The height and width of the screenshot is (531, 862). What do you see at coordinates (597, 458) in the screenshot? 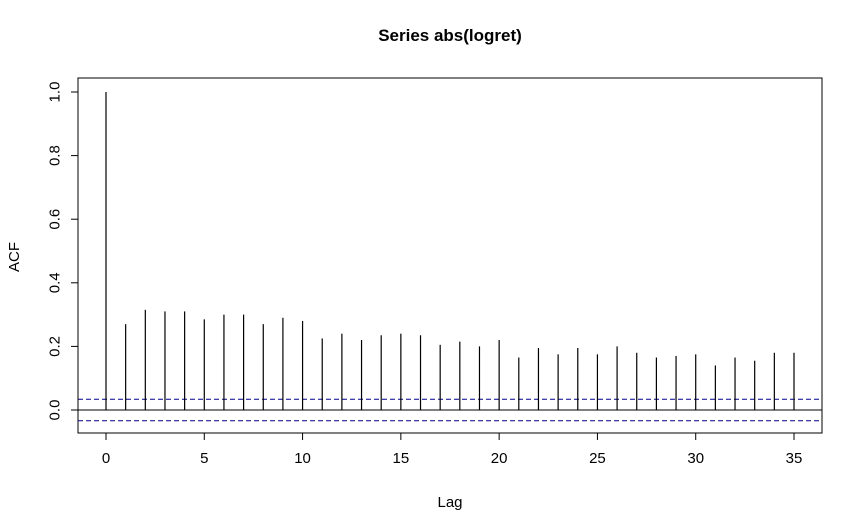
I see `x-tick-label: 25` at bounding box center [597, 458].